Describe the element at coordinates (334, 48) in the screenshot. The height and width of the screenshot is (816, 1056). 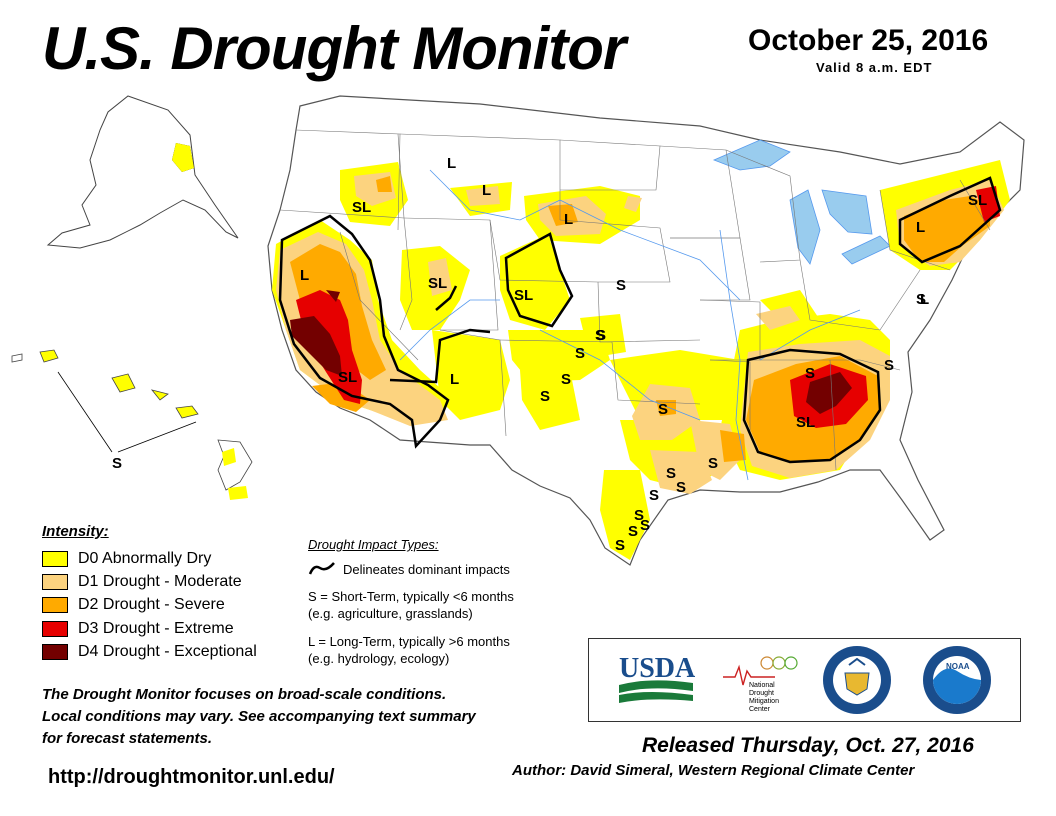
I see `page-title: U.S. Drought Monitor` at that location.